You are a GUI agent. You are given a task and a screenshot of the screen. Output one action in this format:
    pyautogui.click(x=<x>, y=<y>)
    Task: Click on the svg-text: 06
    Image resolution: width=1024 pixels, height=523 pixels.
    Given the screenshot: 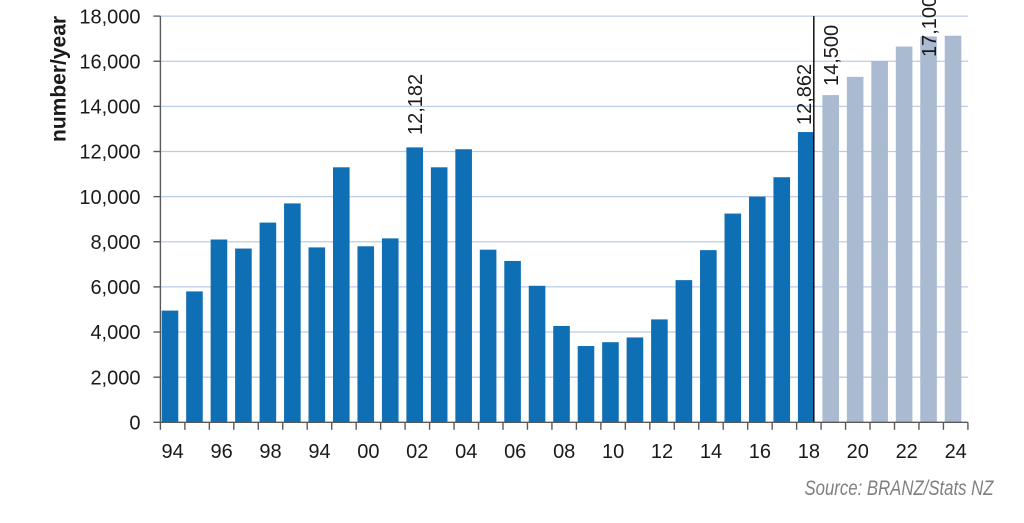 What is the action you would take?
    pyautogui.click(x=515, y=452)
    